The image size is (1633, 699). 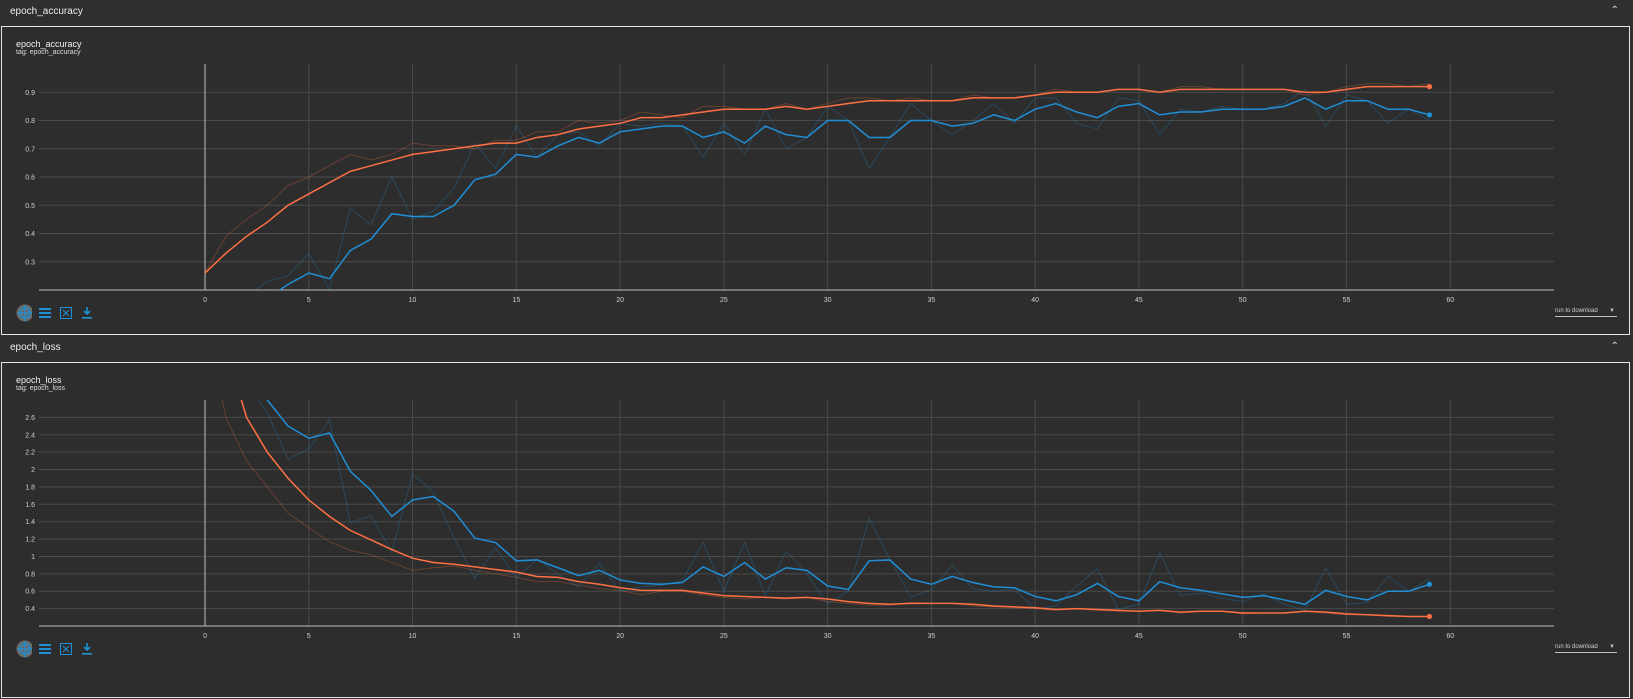 What do you see at coordinates (33, 557) in the screenshot?
I see `y-tick-label: 1` at bounding box center [33, 557].